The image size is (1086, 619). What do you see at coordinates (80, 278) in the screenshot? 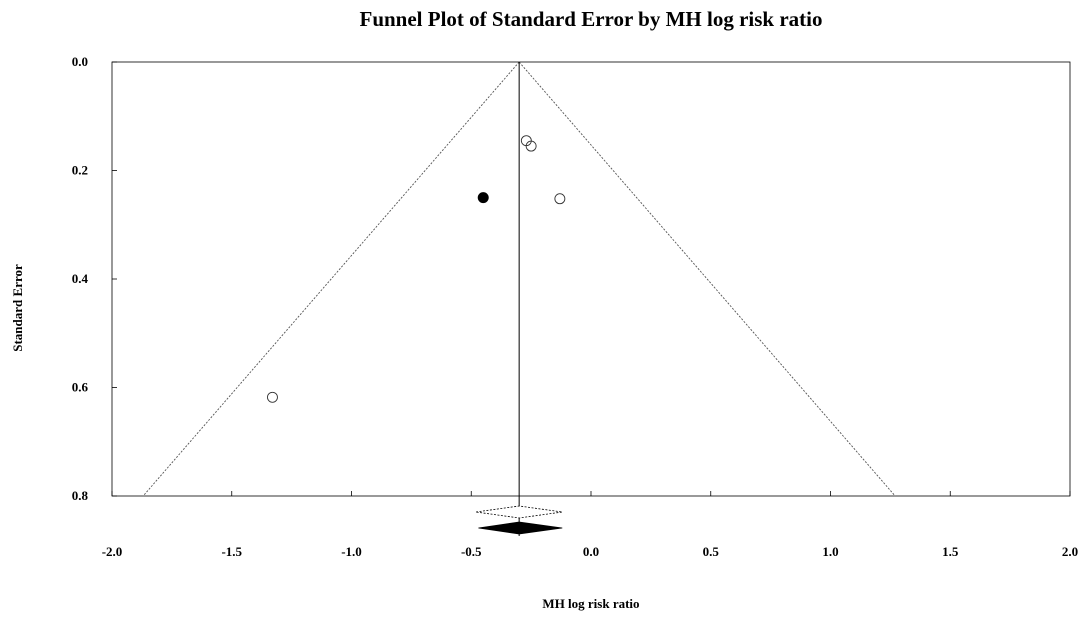
I see `y-tick-label: 0.4` at bounding box center [80, 278].